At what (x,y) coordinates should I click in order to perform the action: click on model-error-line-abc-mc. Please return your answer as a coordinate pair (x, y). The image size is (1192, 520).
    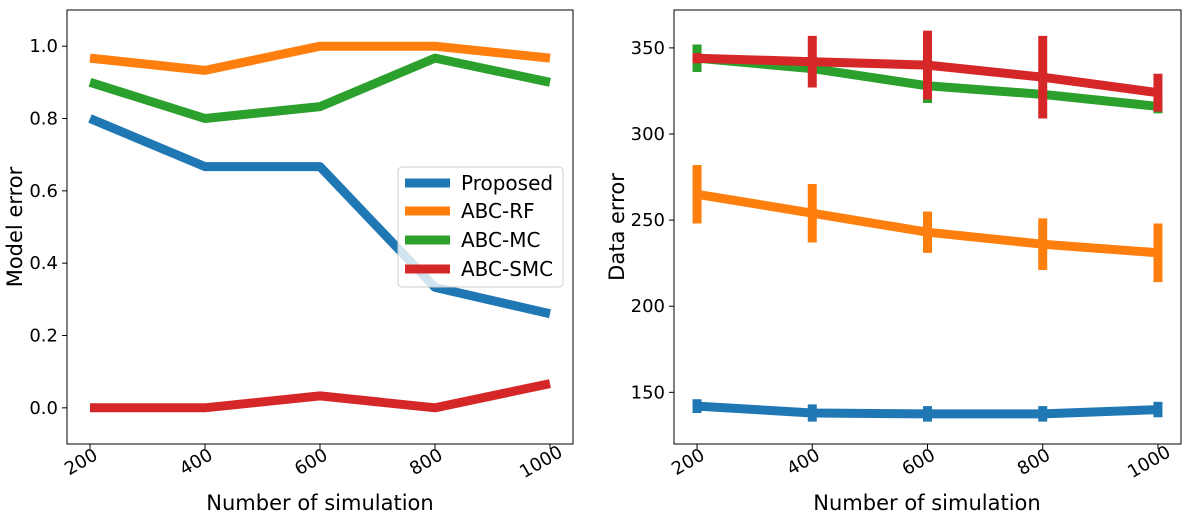
    Looking at the image, I should click on (319, 88).